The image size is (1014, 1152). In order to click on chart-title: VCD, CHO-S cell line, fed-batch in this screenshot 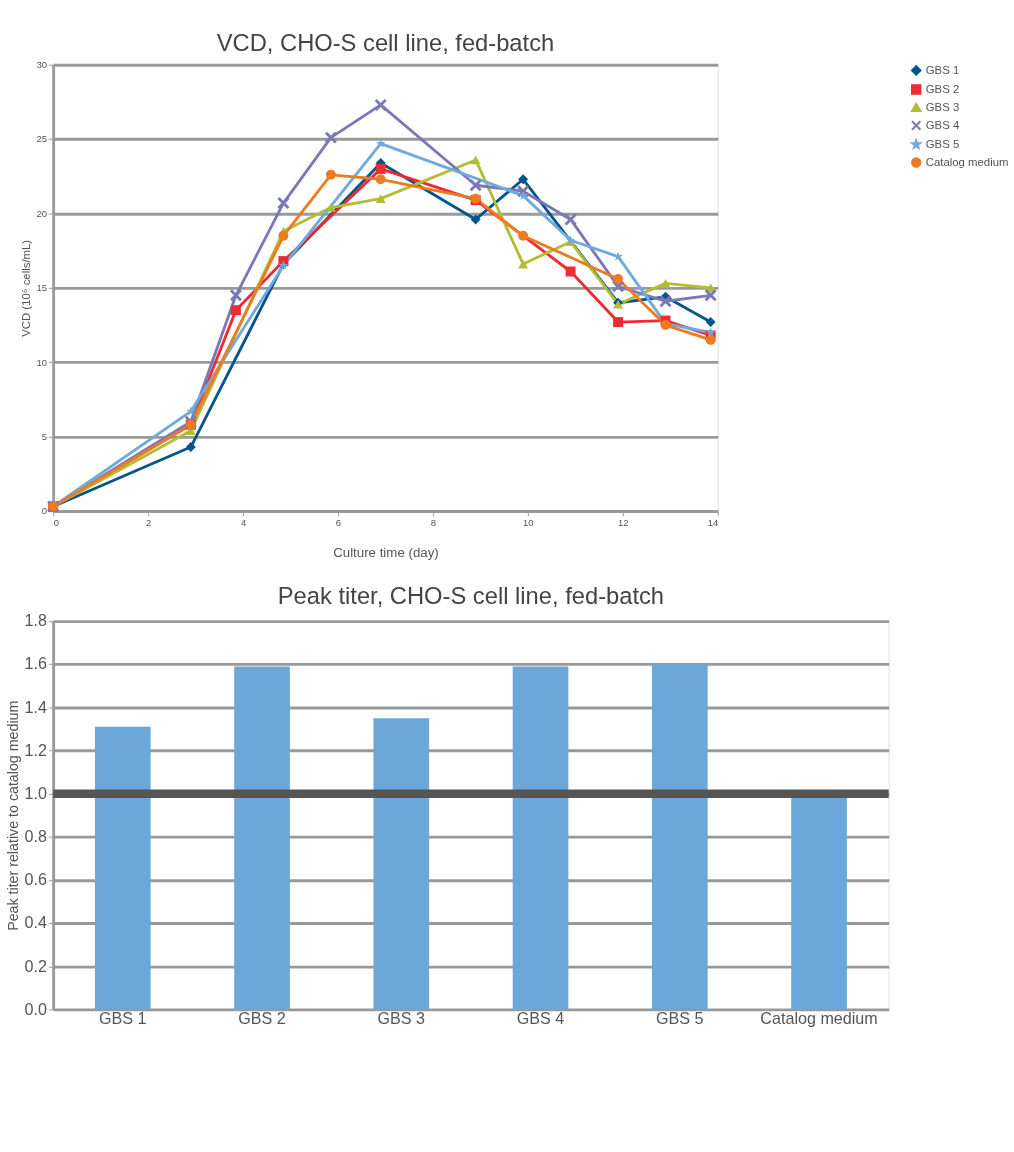, I will do `click(385, 43)`.